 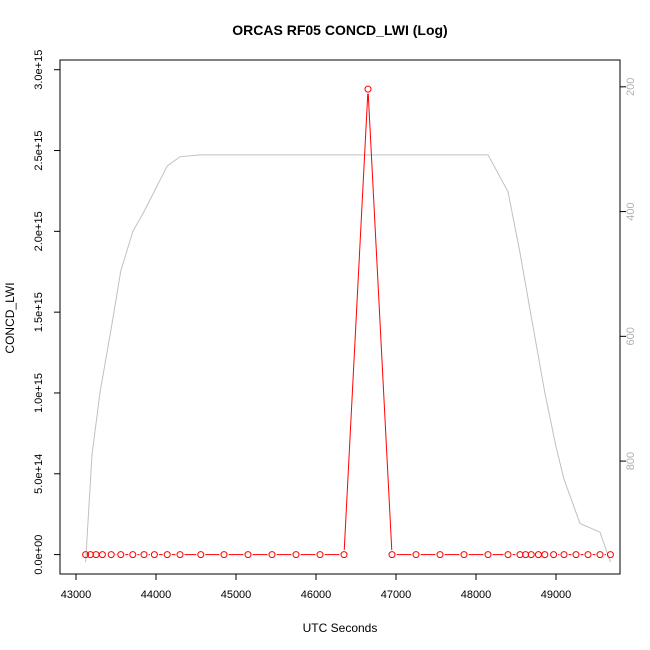 I want to click on y2-tick-label: 200, so click(x=631, y=87).